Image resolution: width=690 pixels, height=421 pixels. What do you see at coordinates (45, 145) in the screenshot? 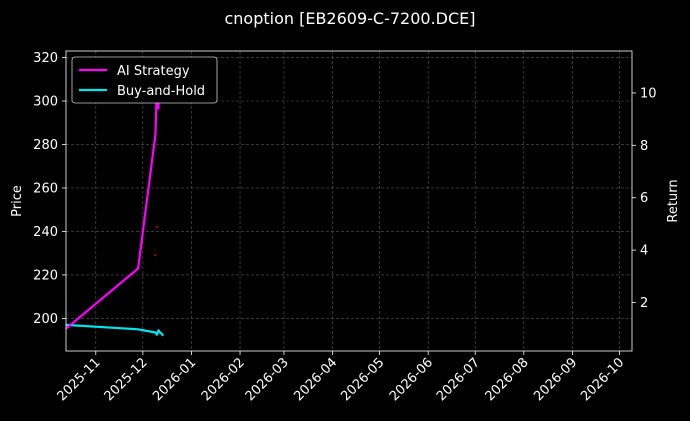
I see `y-tick-label: 280` at bounding box center [45, 145].